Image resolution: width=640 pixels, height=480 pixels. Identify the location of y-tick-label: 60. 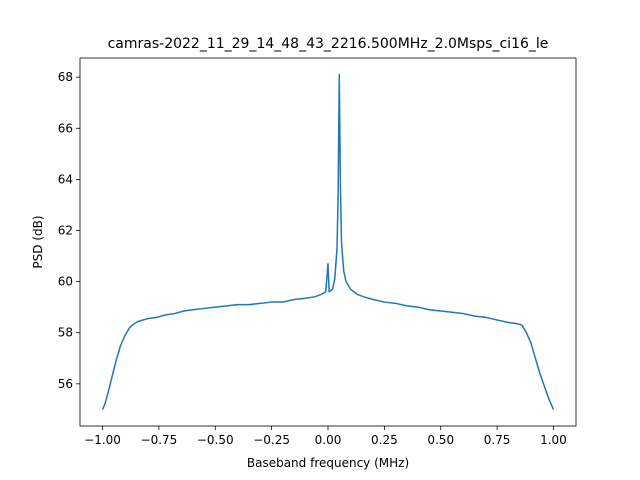
(65, 282).